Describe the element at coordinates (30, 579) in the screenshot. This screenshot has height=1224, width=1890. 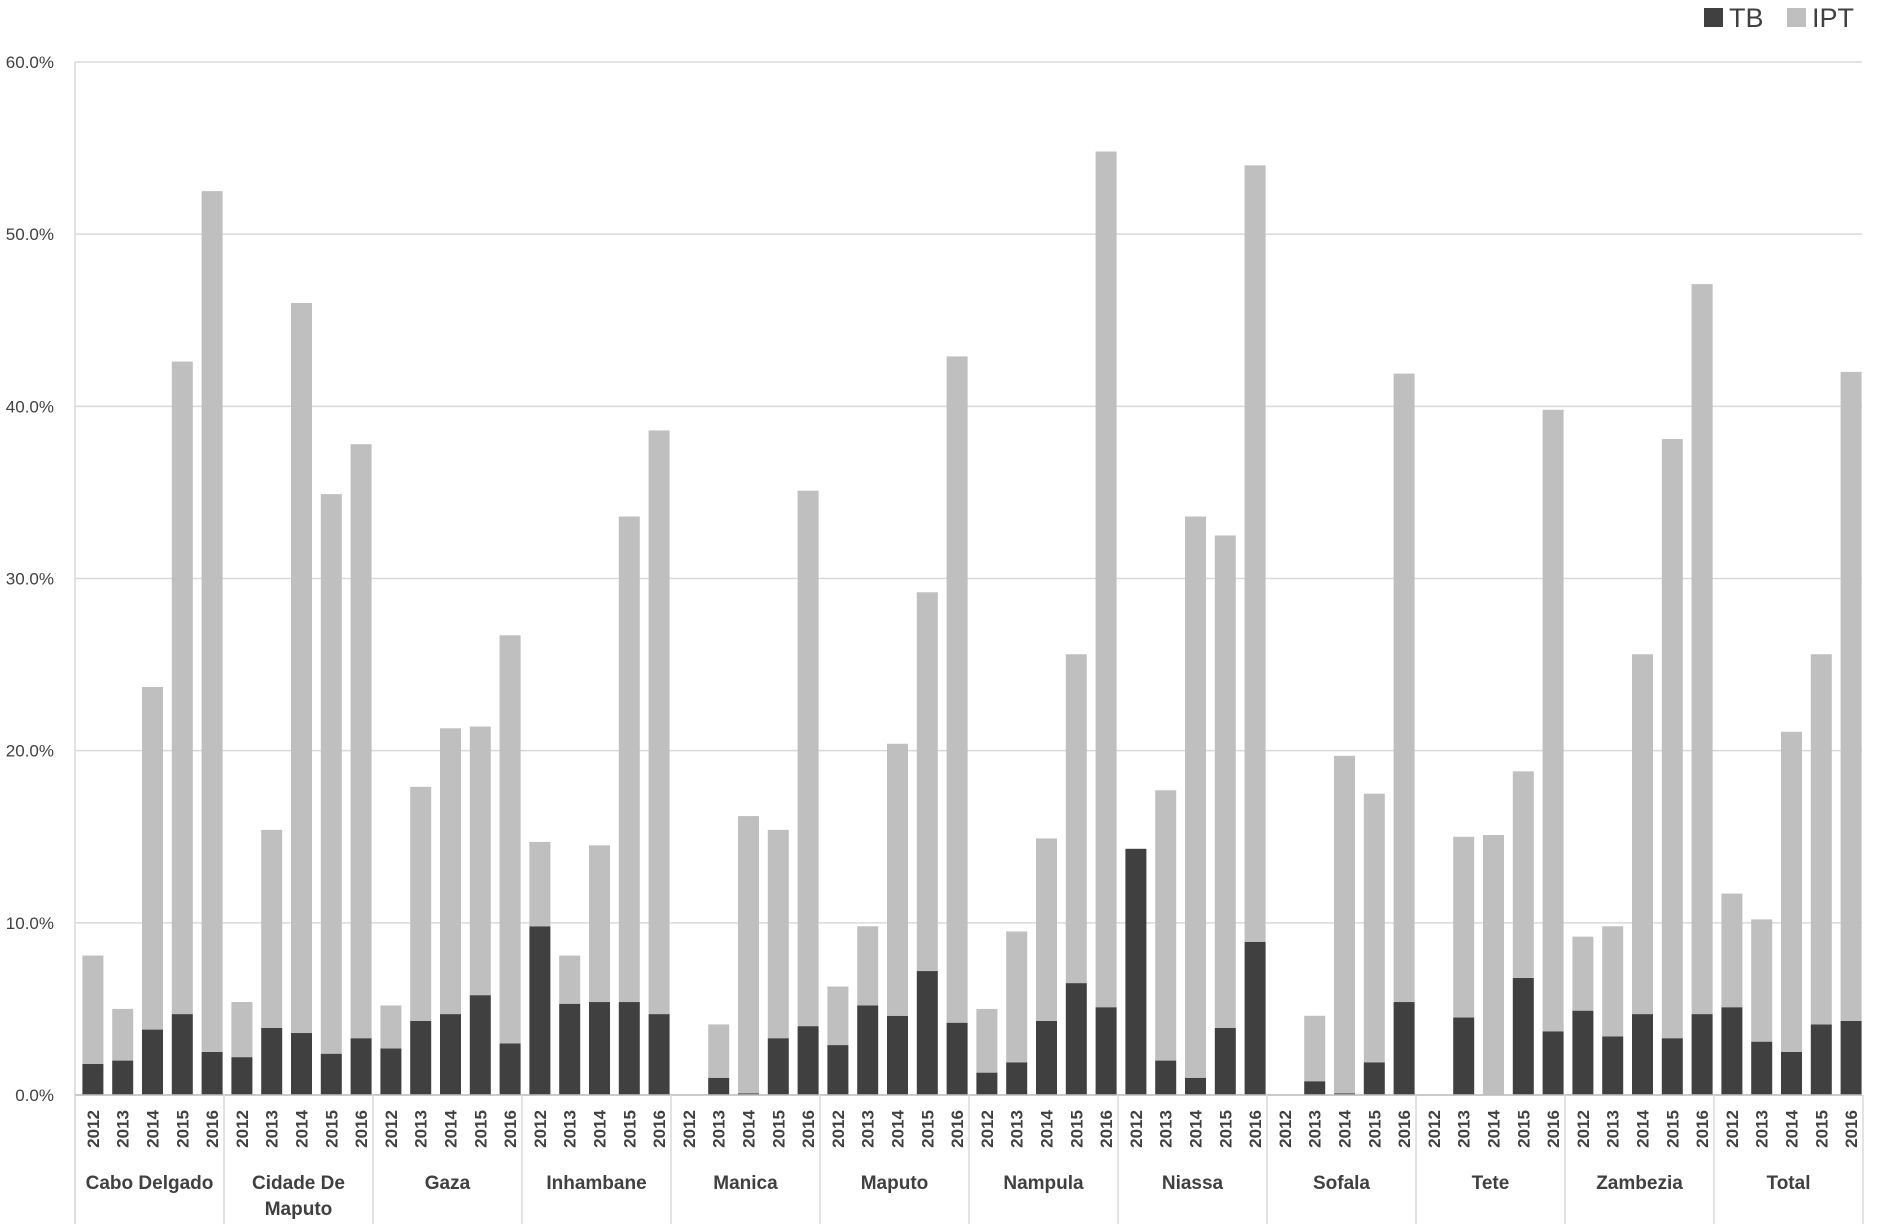
I see `y-axis-tick-labels: 0.0% 10.0% 20.0% 30.0% 40.0% 50.0% 60.0%` at that location.